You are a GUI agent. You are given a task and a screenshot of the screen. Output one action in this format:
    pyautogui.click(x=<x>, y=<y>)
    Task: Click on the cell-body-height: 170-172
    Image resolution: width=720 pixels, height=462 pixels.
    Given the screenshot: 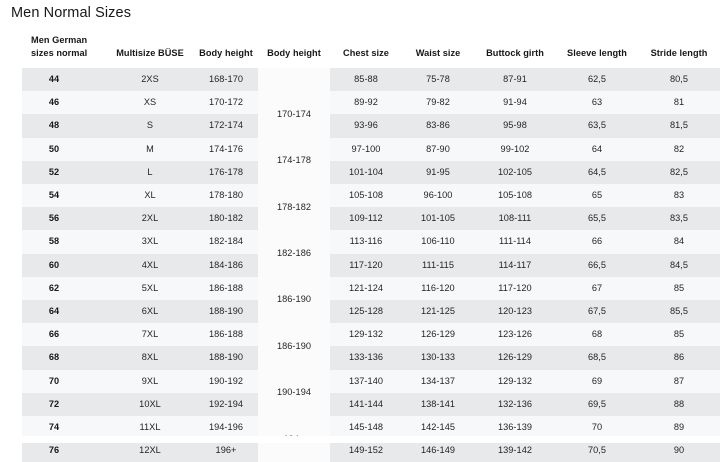 What is the action you would take?
    pyautogui.click(x=226, y=103)
    